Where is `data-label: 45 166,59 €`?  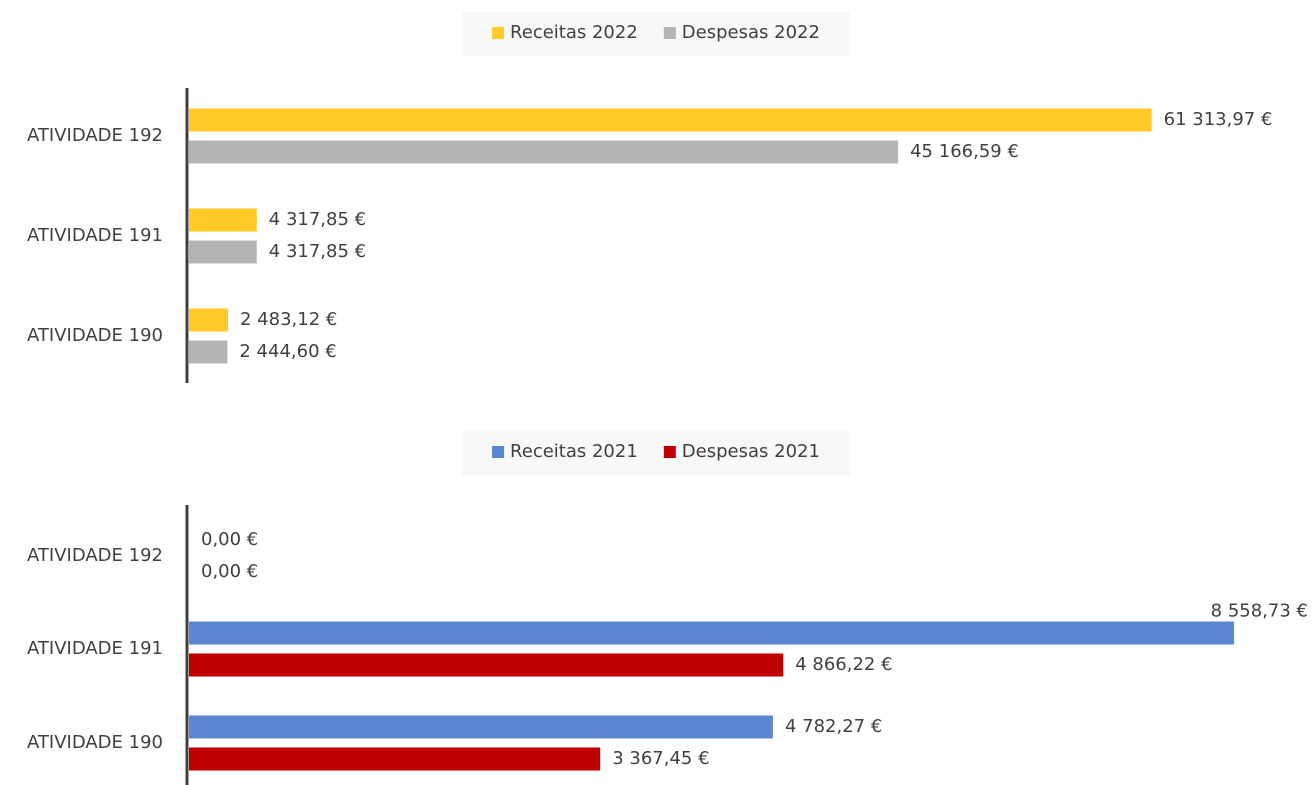 data-label: 45 166,59 € is located at coordinates (964, 151).